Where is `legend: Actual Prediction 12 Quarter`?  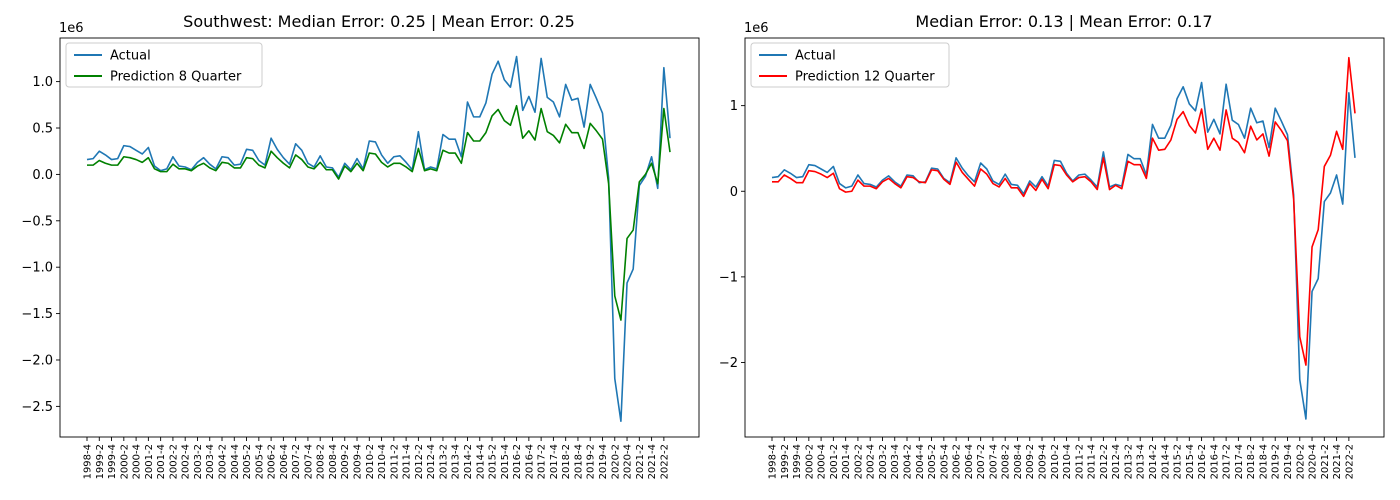 legend: Actual Prediction 12 Quarter is located at coordinates (850, 65).